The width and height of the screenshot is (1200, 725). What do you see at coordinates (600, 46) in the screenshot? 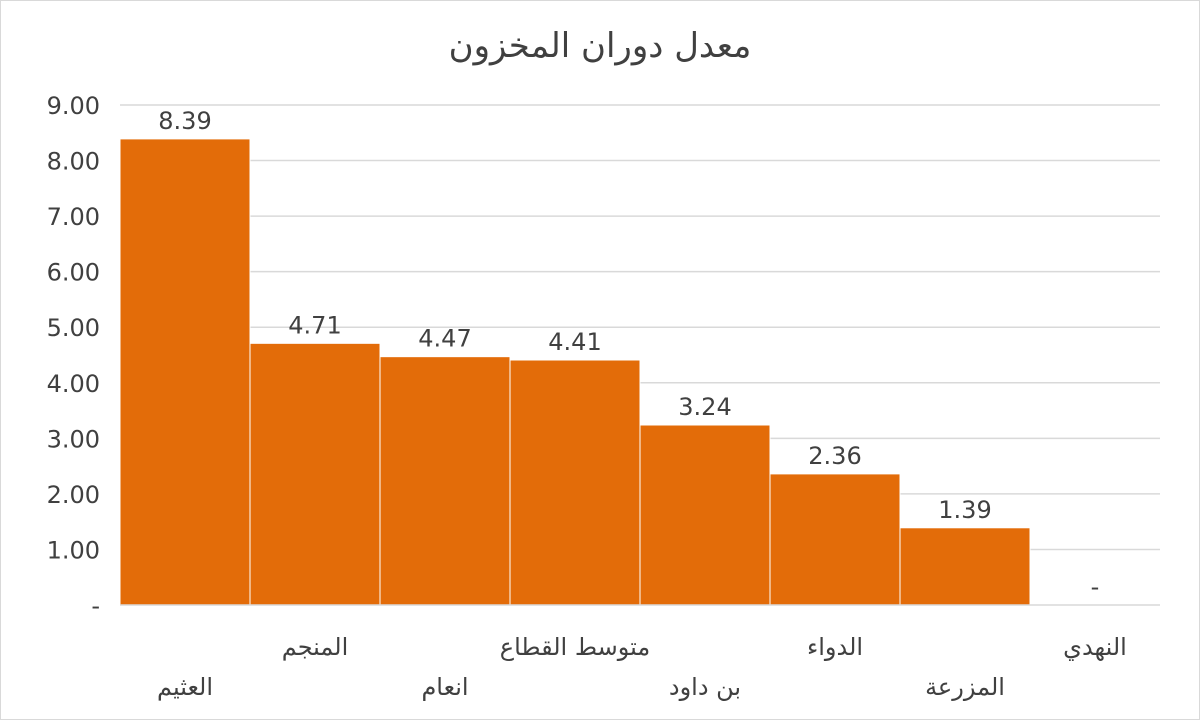
I see `chart-title: معدل دوران المخزون` at bounding box center [600, 46].